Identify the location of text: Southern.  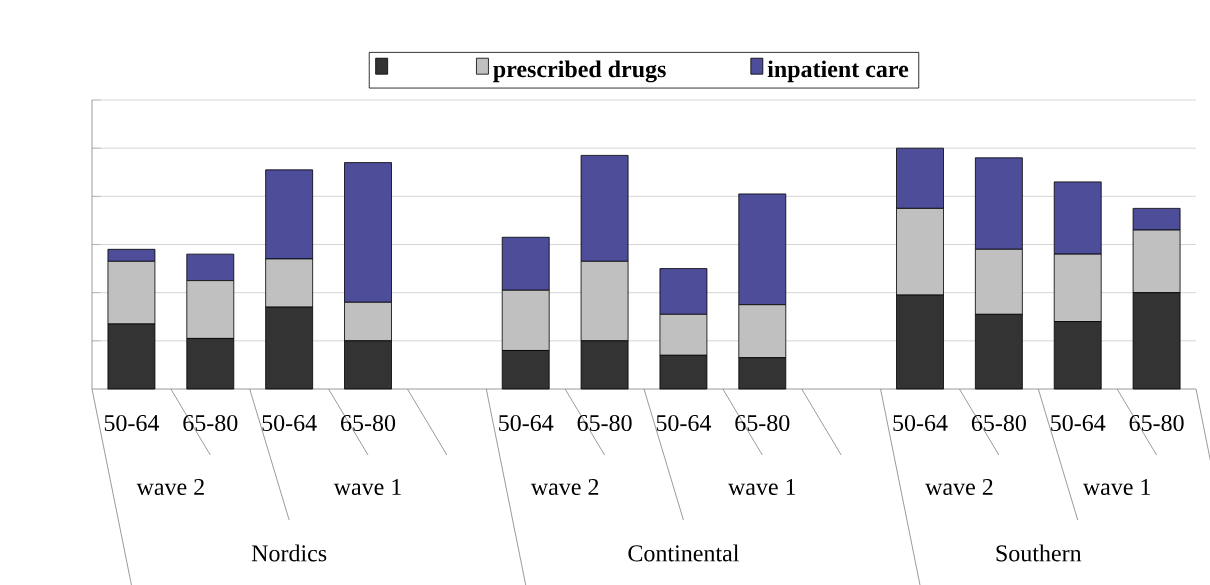
(1039, 553).